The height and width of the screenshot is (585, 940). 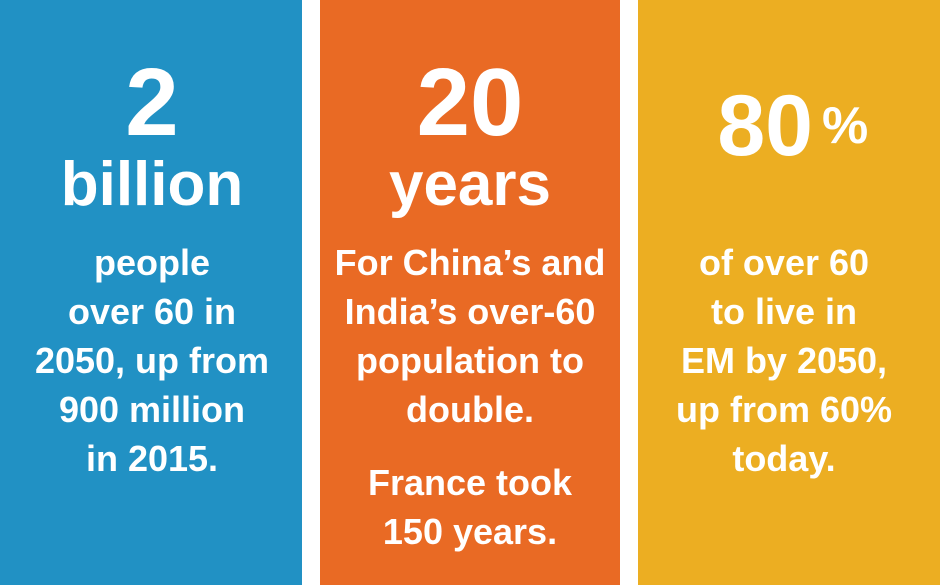 I want to click on body-line: in 2015., so click(x=152, y=458).